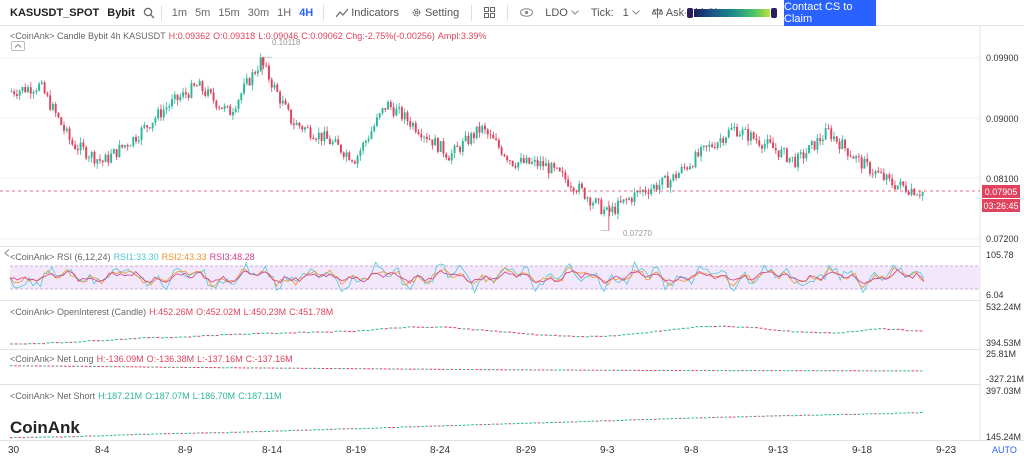  What do you see at coordinates (1004, 450) in the screenshot?
I see `auto-scale-button: AUTO` at bounding box center [1004, 450].